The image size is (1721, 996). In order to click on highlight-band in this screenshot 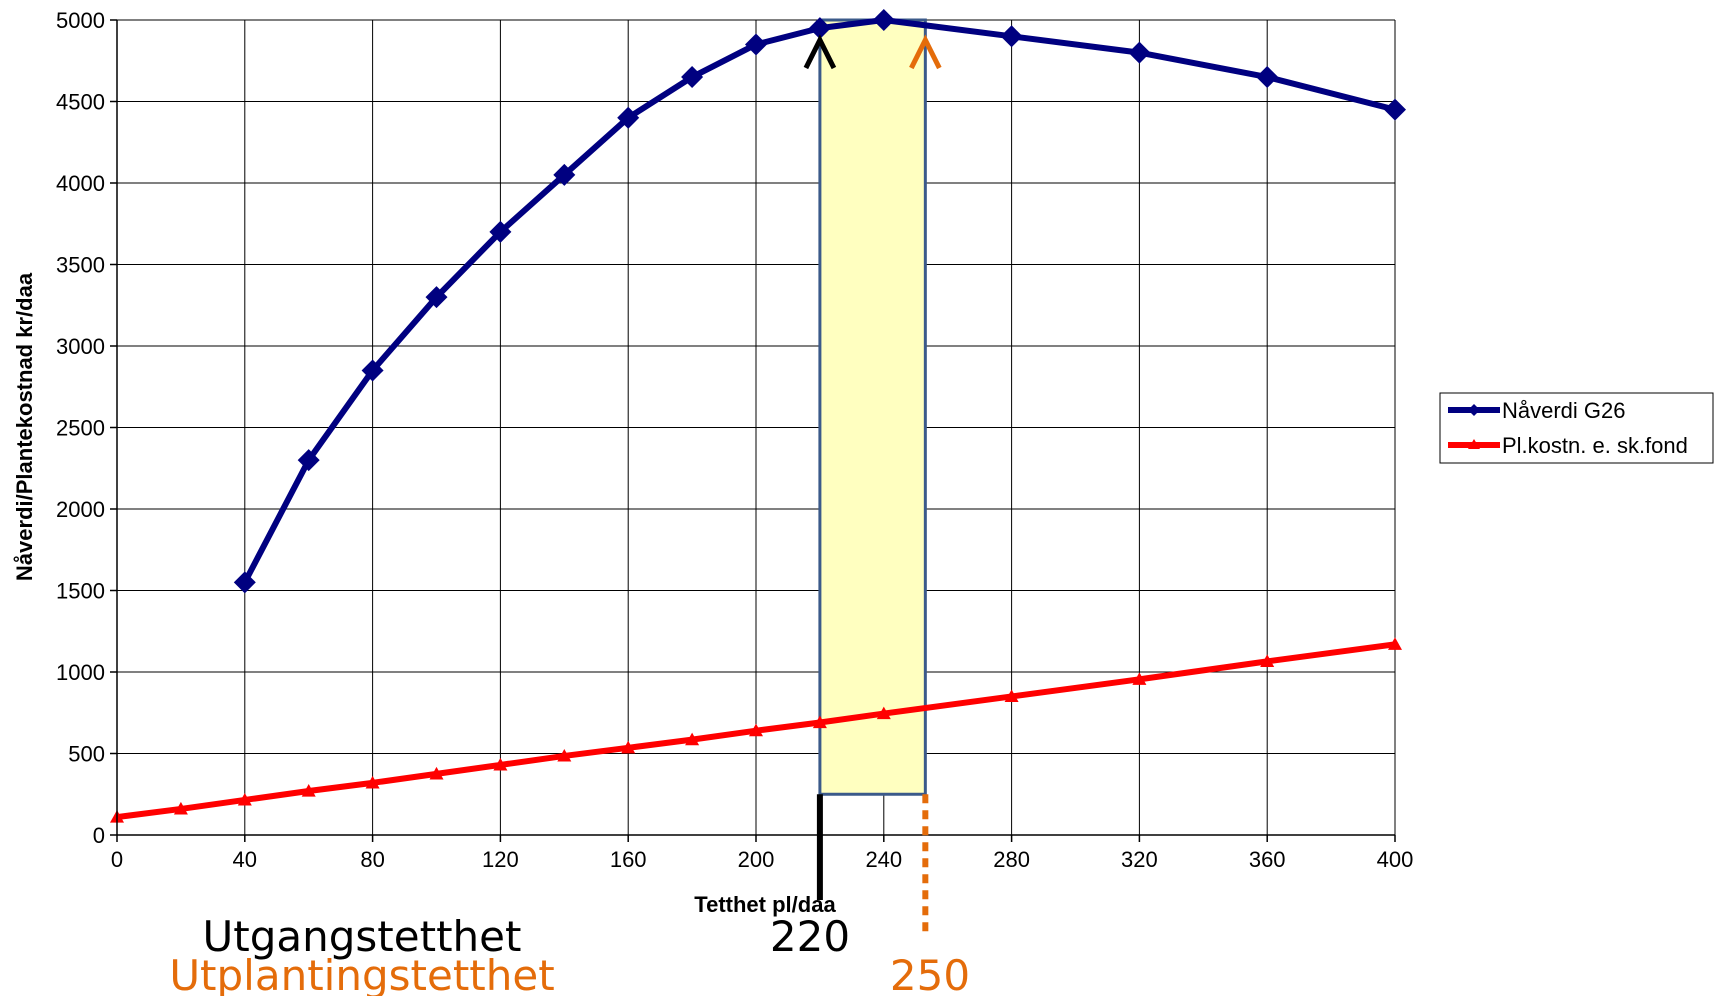, I will do `click(872, 407)`.